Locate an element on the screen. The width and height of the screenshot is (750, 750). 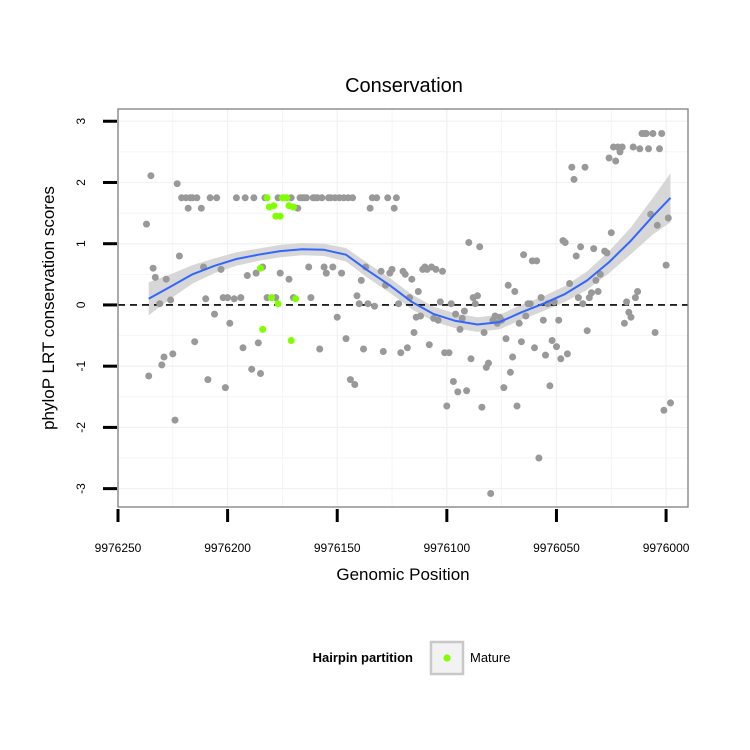
legend-key-mature is located at coordinates (447, 658).